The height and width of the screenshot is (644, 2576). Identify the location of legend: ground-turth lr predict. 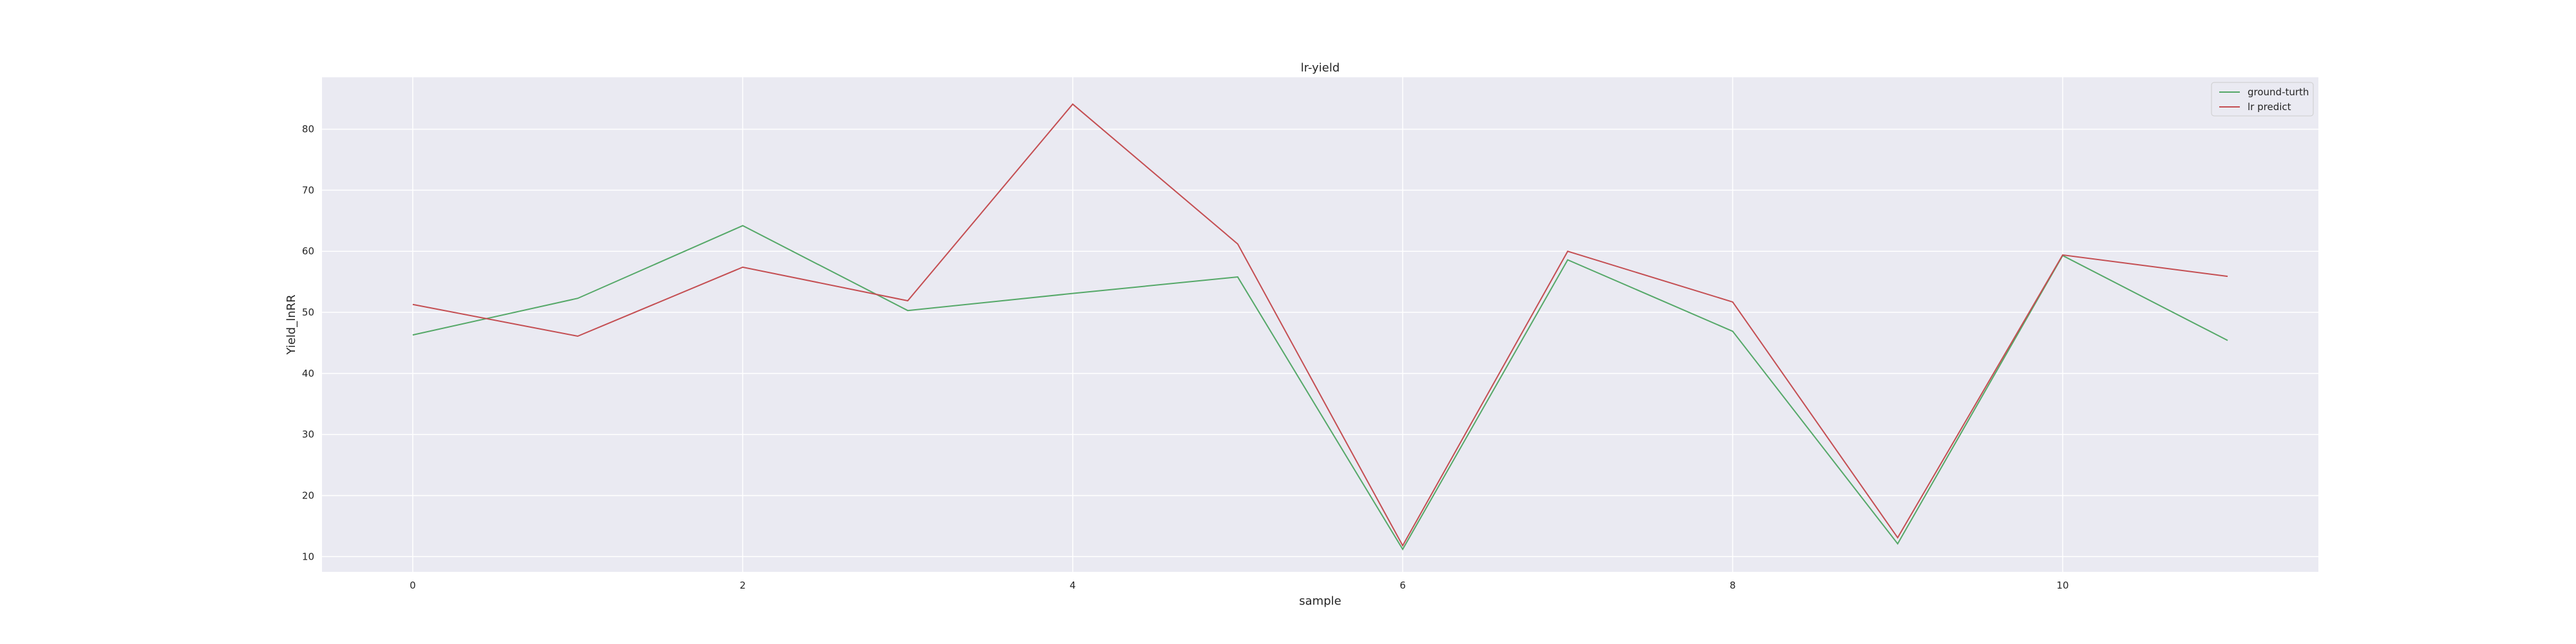
(2262, 100).